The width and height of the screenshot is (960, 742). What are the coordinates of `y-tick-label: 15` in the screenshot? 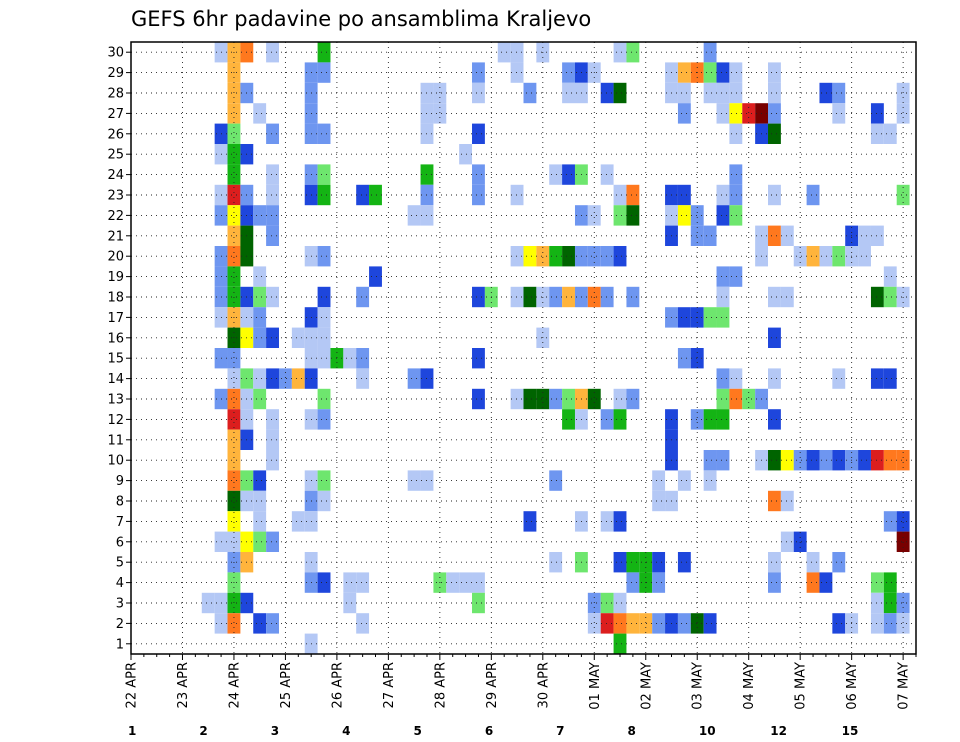 It's located at (115, 359).